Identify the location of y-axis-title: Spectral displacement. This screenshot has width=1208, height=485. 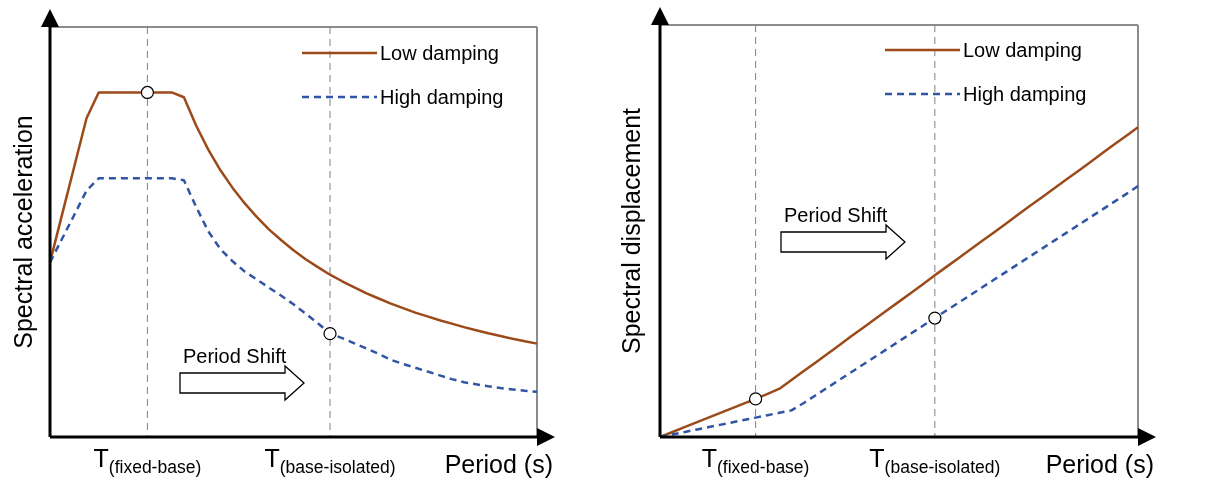
(631, 230).